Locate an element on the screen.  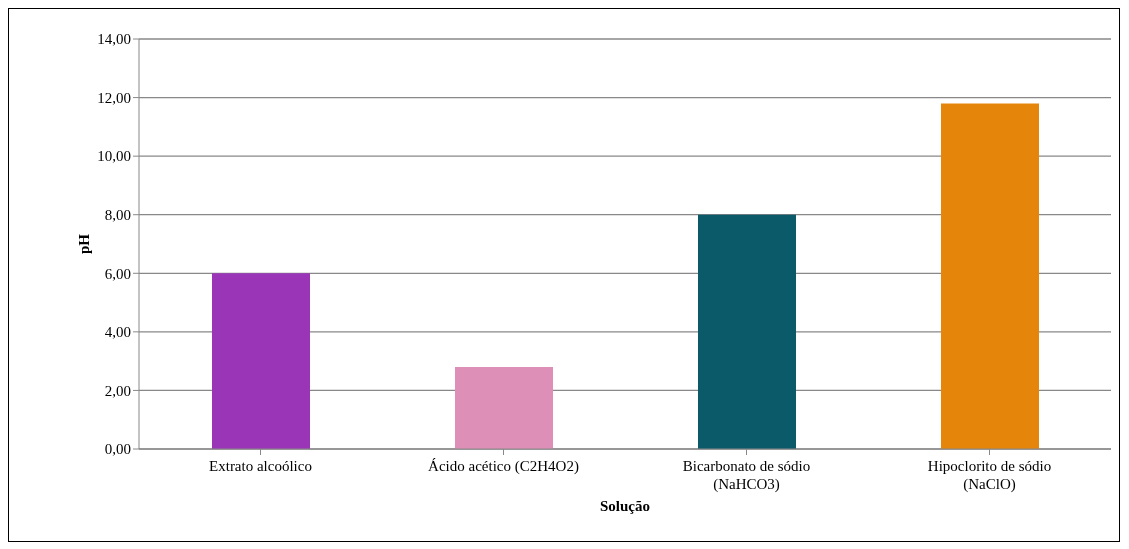
y-tick-label: 10,00 is located at coordinates (114, 156).